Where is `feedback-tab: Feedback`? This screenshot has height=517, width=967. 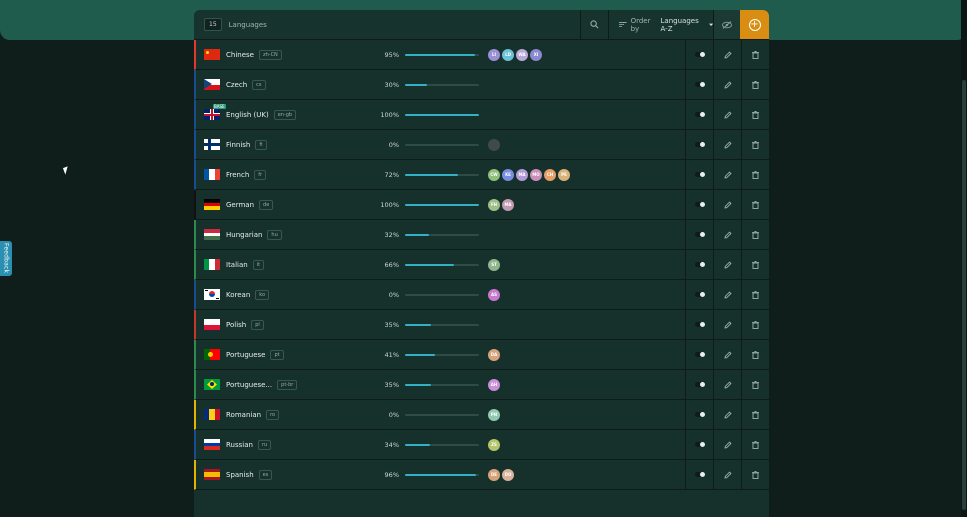
feedback-tab: Feedback is located at coordinates (6, 258).